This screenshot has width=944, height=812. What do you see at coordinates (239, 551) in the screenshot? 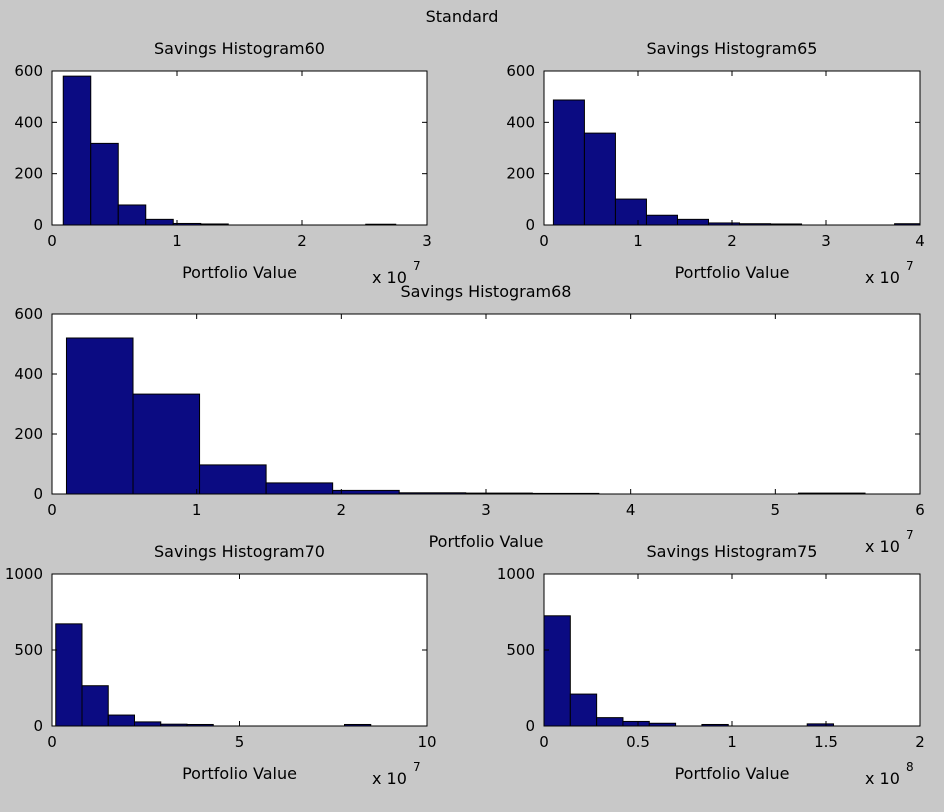
I see `chart-title: Savings Histogram70` at bounding box center [239, 551].